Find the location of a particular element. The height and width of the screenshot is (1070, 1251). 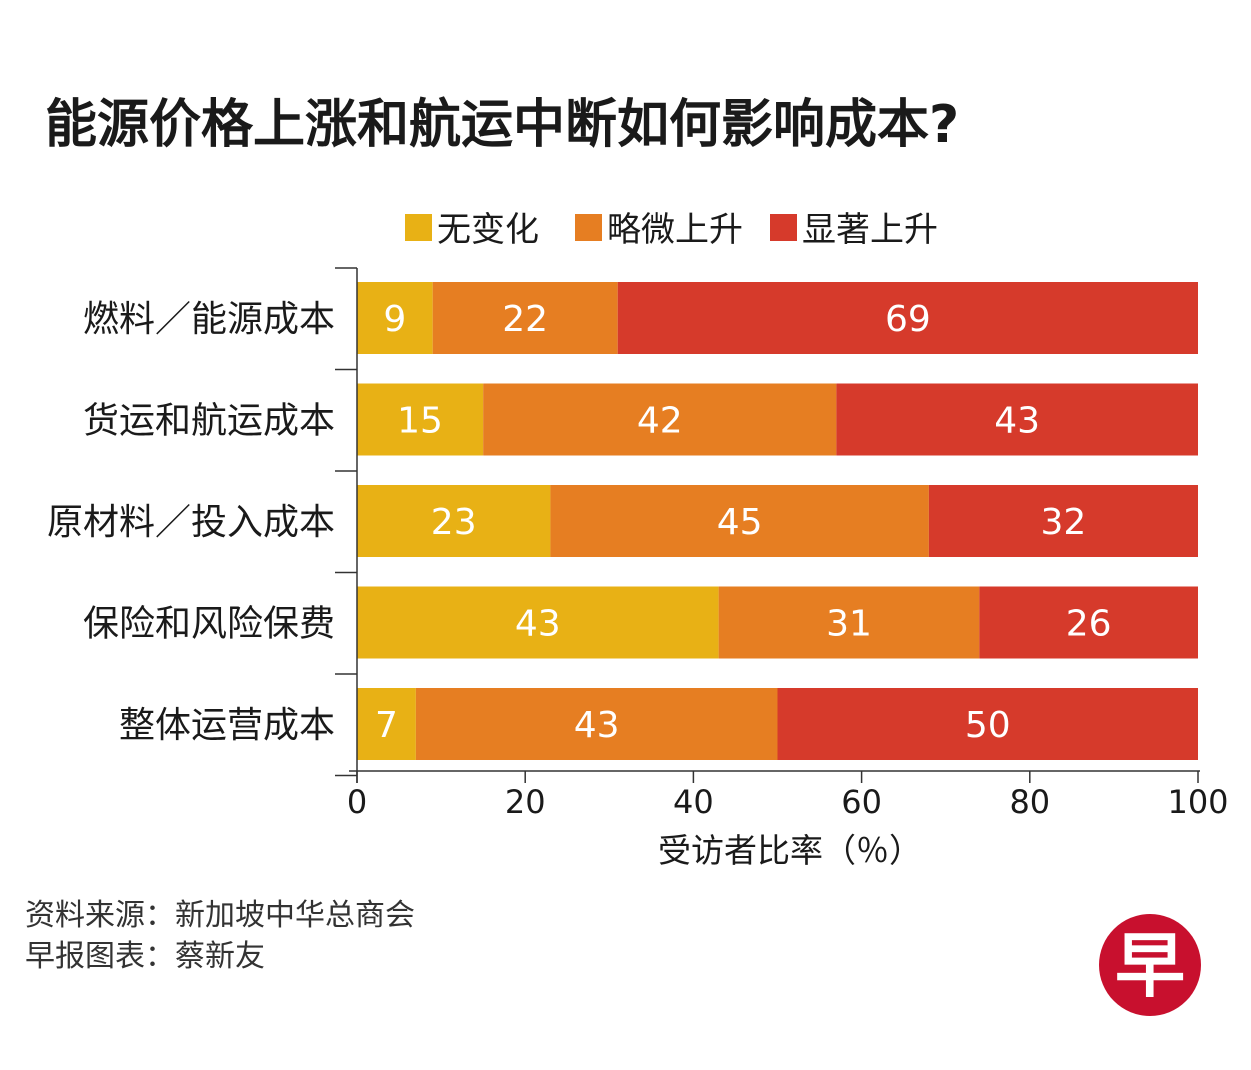

category-label-2: 原材料／投入成本 is located at coordinates (191, 522).